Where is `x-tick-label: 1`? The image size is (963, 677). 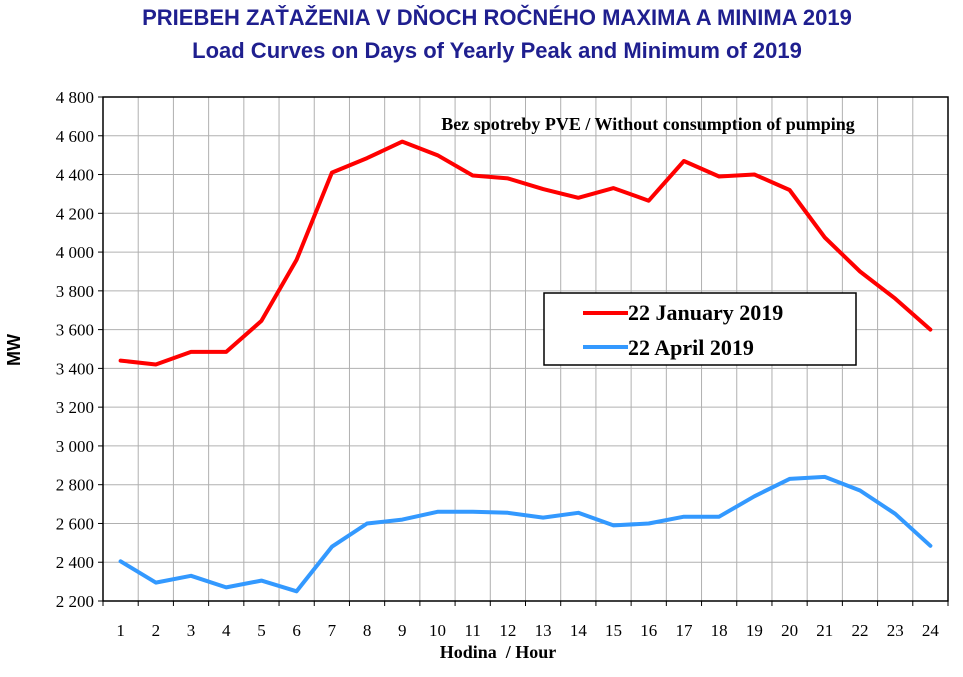 x-tick-label: 1 is located at coordinates (120, 630).